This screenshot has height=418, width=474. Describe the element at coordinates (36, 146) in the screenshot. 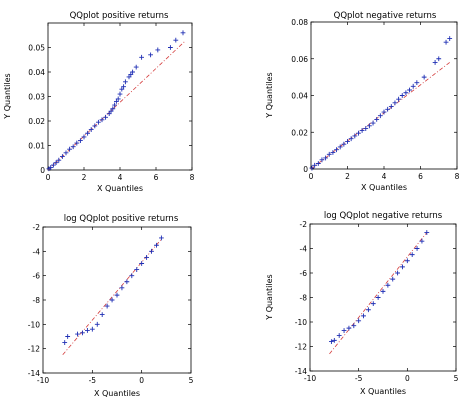

I see `y-tick-label: 0.01` at that location.